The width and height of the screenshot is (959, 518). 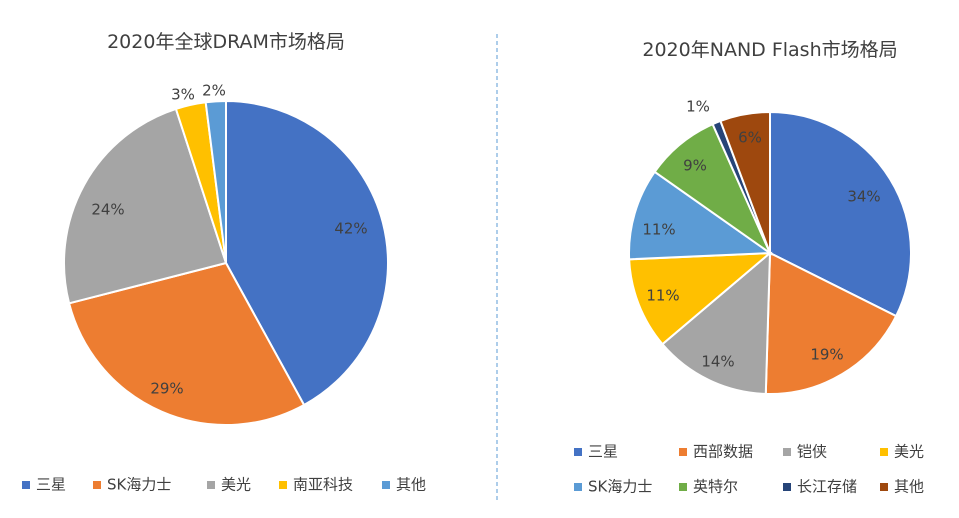 What do you see at coordinates (166, 389) in the screenshot?
I see `dram-slice-label-1: 29%` at bounding box center [166, 389].